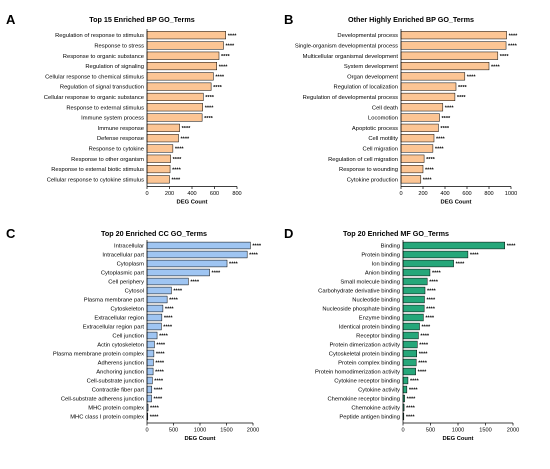 The height and width of the screenshot is (469, 550). Describe the element at coordinates (103, 57) in the screenshot. I see `category-label: Response to organic substance` at that location.